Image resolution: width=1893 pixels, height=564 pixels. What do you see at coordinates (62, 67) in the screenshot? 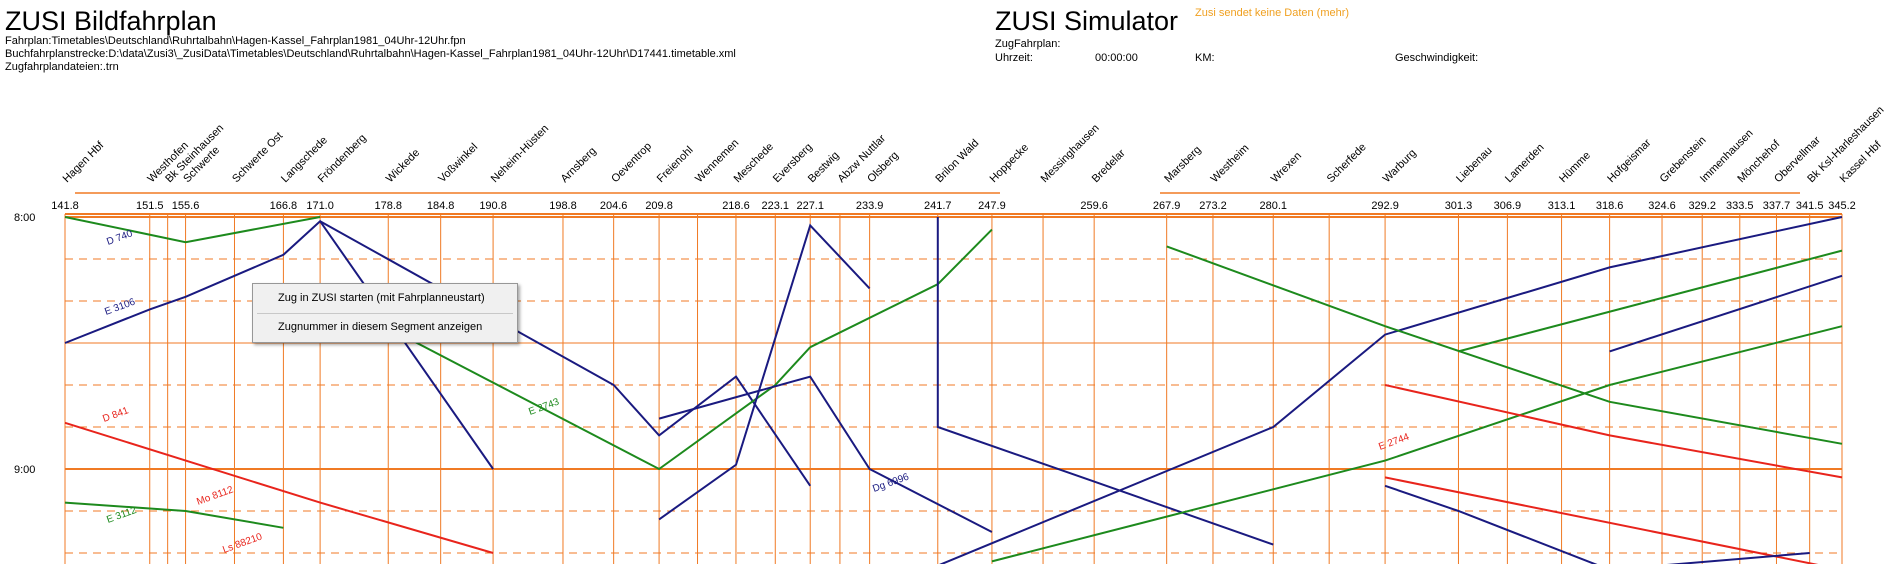
I see `zugfahrplan-files: Zugfahrplandateien:.trn` at bounding box center [62, 67].